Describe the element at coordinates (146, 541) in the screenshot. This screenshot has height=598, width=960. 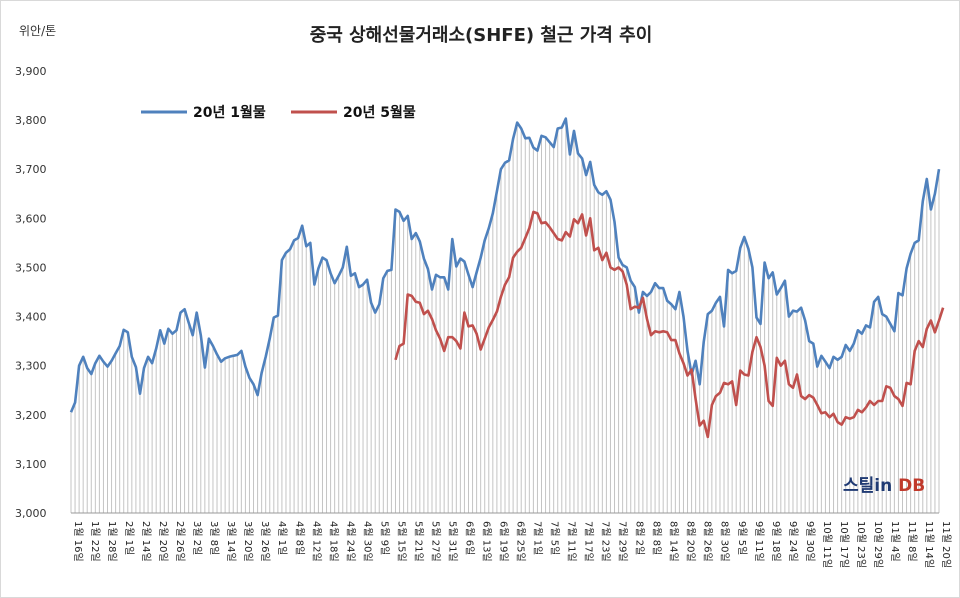
I see `x-tick-label: 2월 14일` at that location.